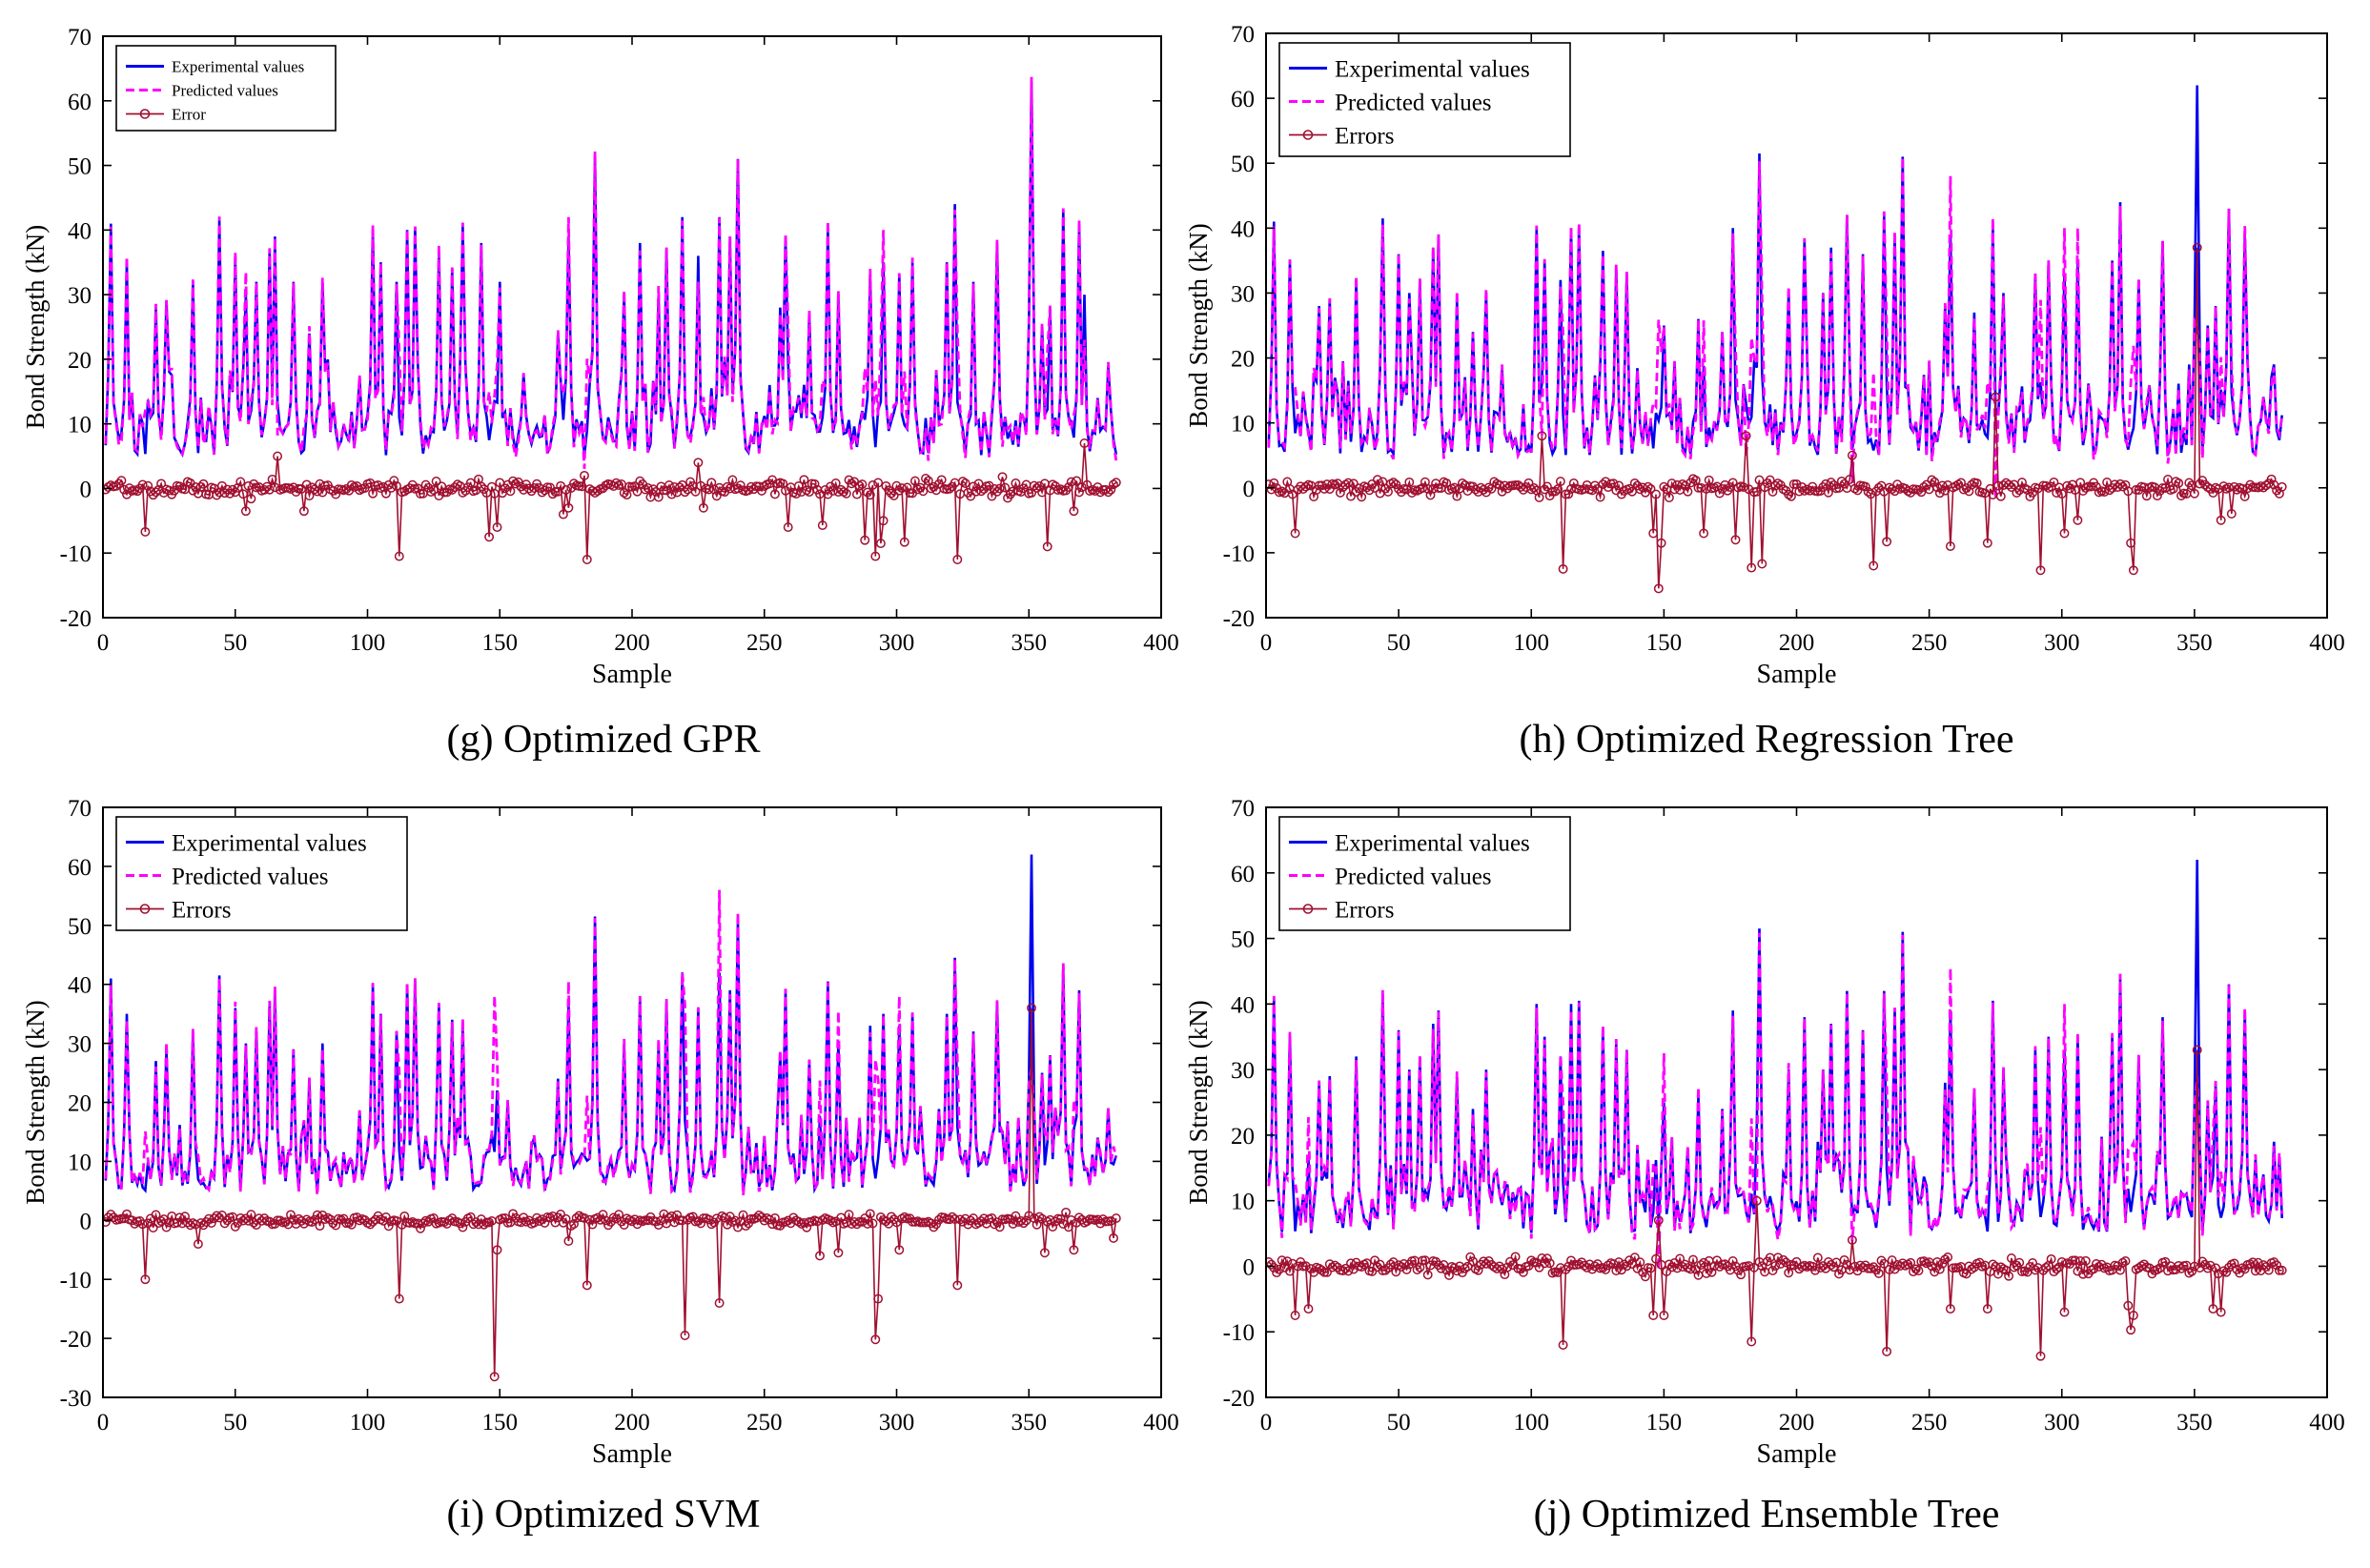 This screenshot has width=2370, height=1568. Describe the element at coordinates (80, 1104) in the screenshot. I see `y-tick-label: 20` at that location.